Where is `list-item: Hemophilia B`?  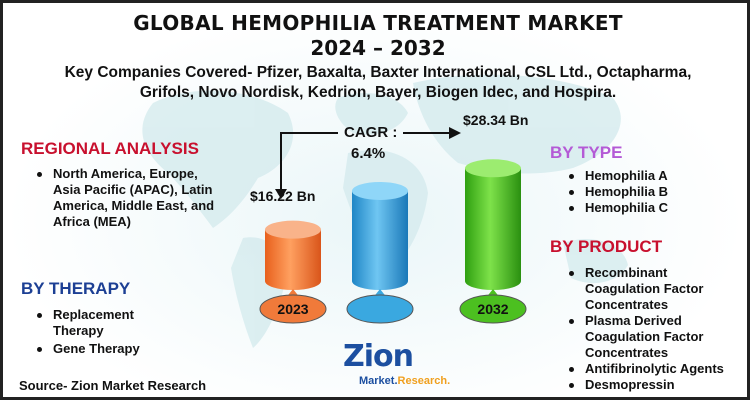
list-item: Hemophilia B is located at coordinates (650, 192).